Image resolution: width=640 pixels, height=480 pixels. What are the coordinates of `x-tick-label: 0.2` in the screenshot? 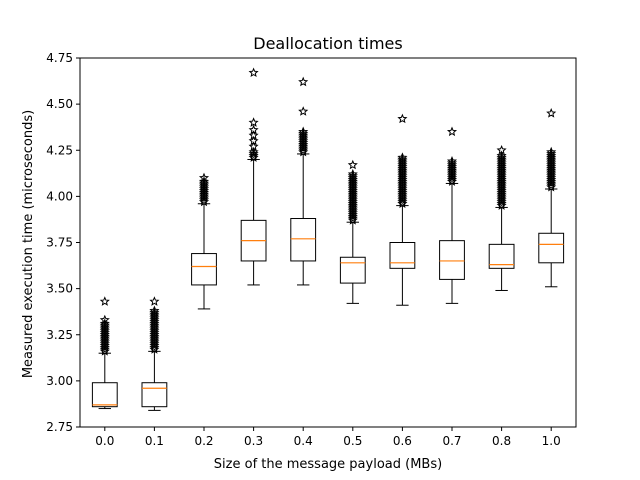 It's located at (203, 441).